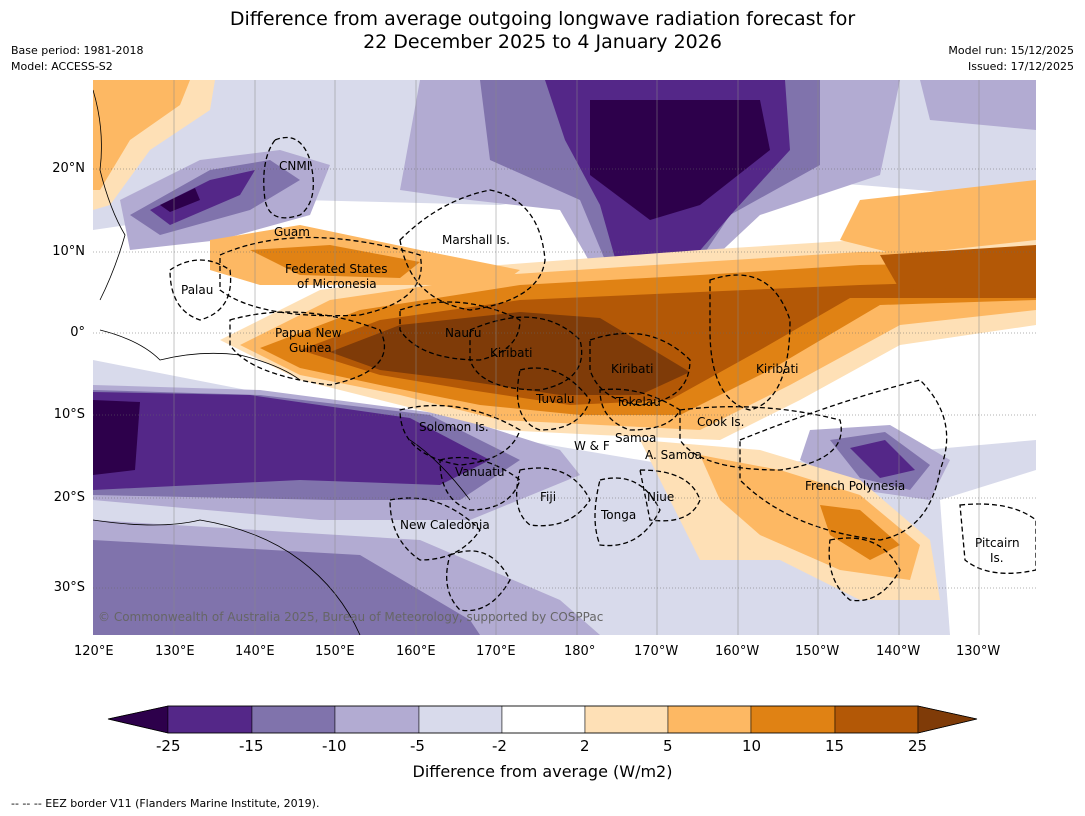 The width and height of the screenshot is (1085, 816). Describe the element at coordinates (476, 240) in the screenshot. I see `label-marshall: Marshall Is.` at that location.